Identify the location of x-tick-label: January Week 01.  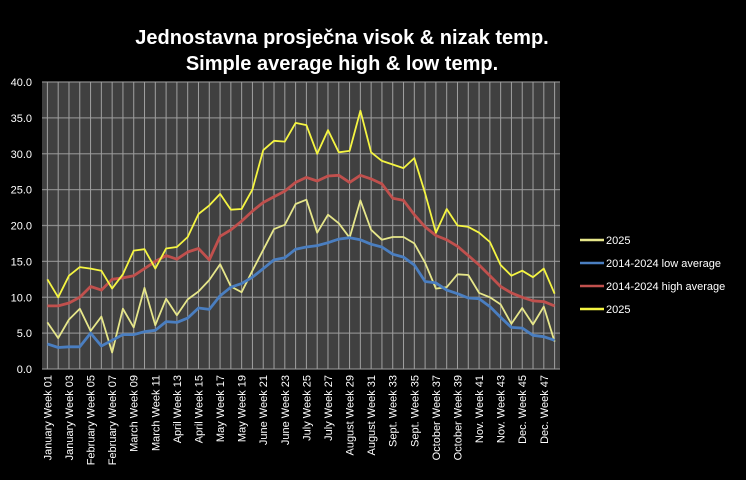
(48, 417).